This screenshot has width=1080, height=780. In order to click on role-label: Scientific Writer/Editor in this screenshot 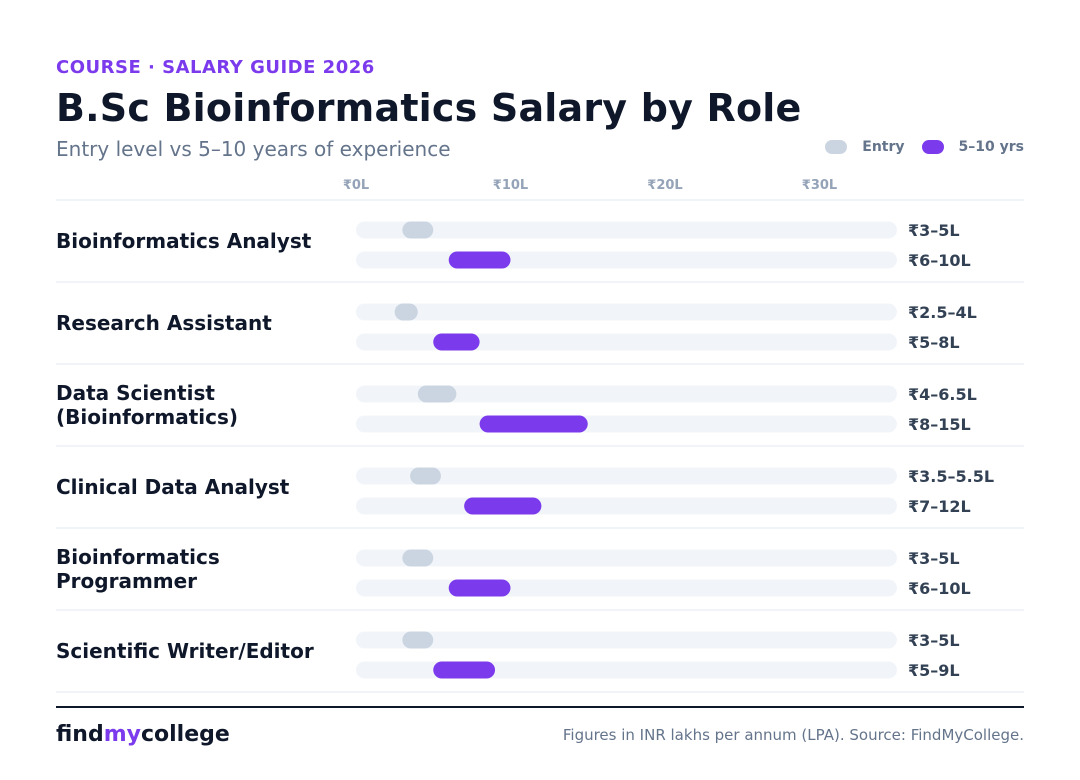, I will do `click(201, 651)`.